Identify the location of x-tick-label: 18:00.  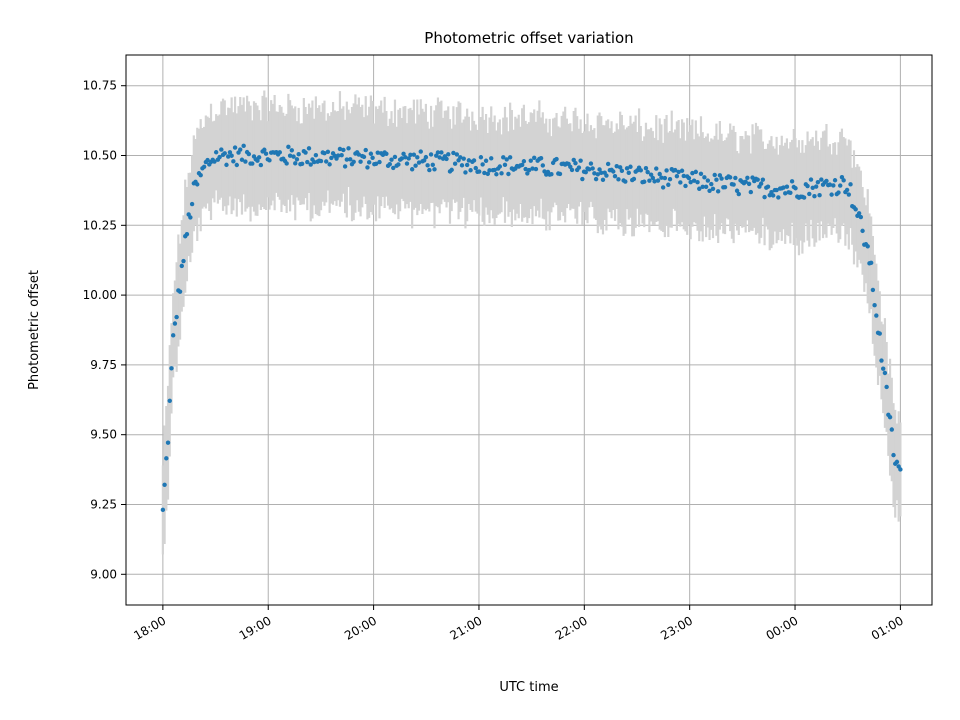
(149, 627).